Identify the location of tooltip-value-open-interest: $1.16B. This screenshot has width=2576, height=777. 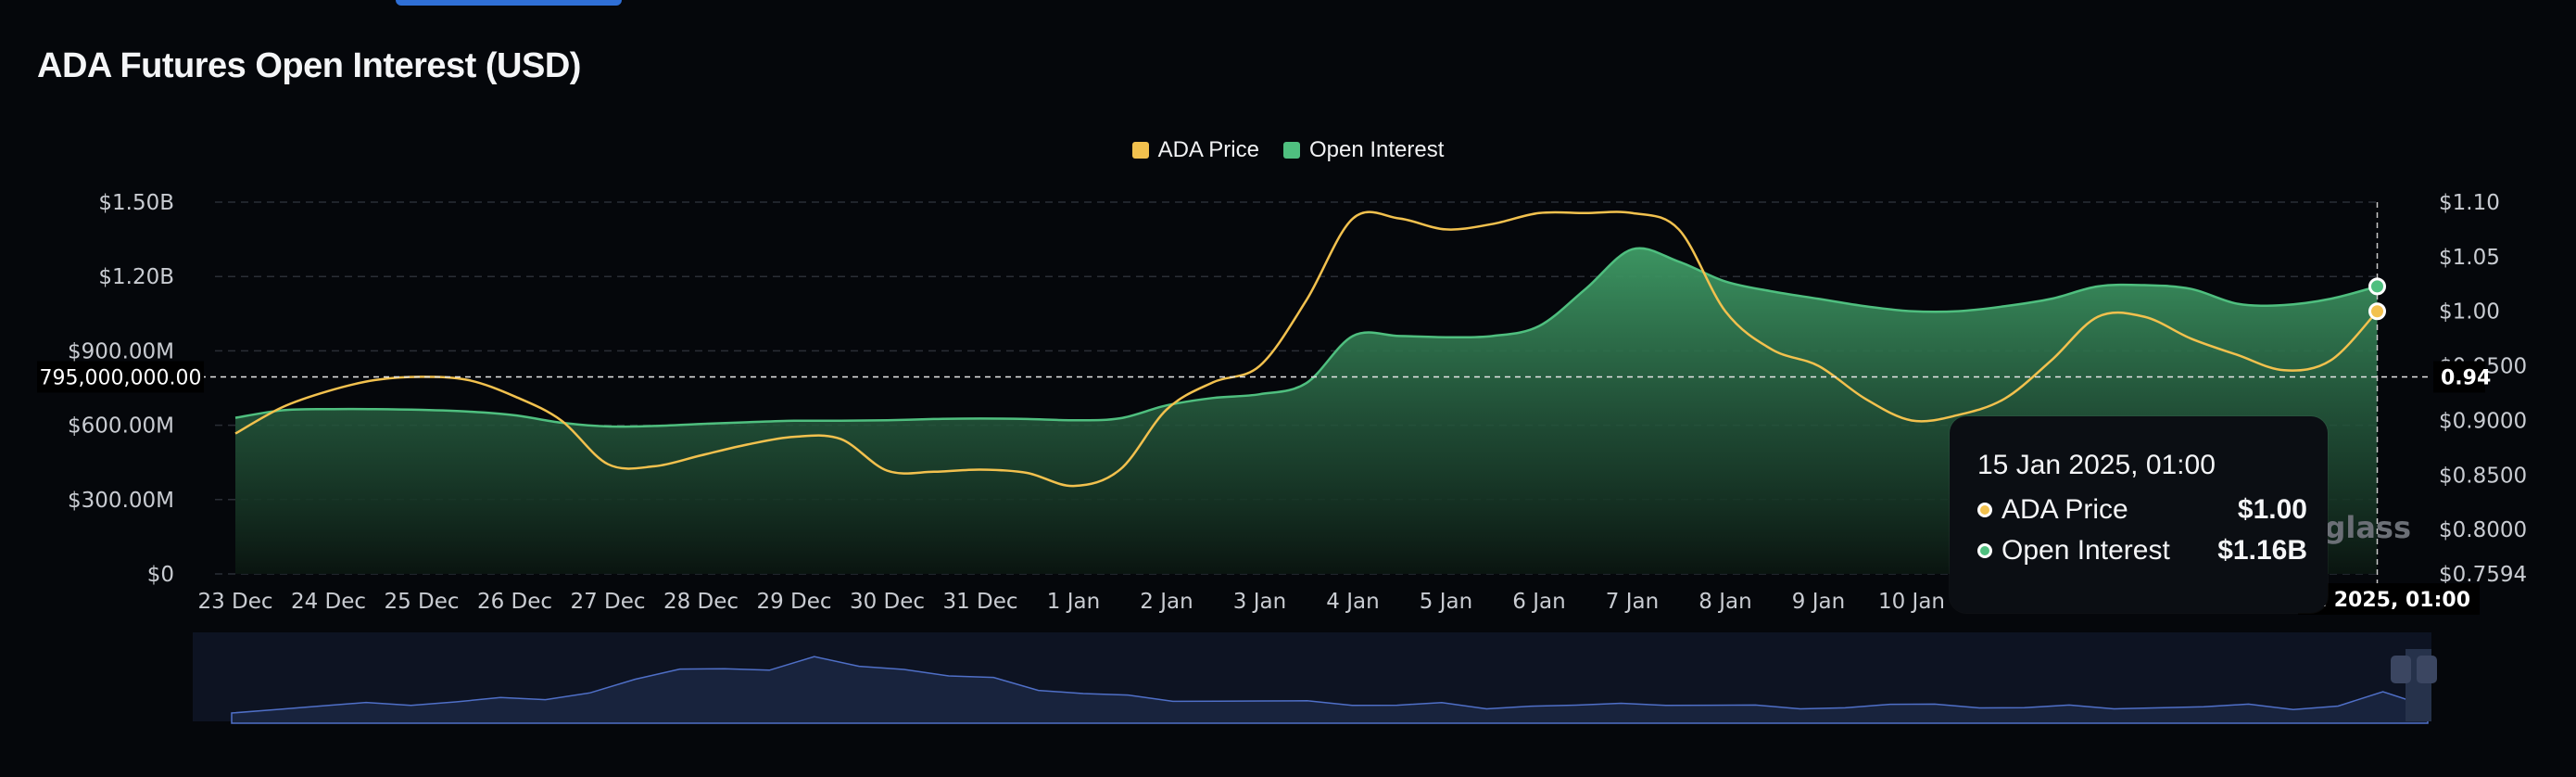
(2262, 550).